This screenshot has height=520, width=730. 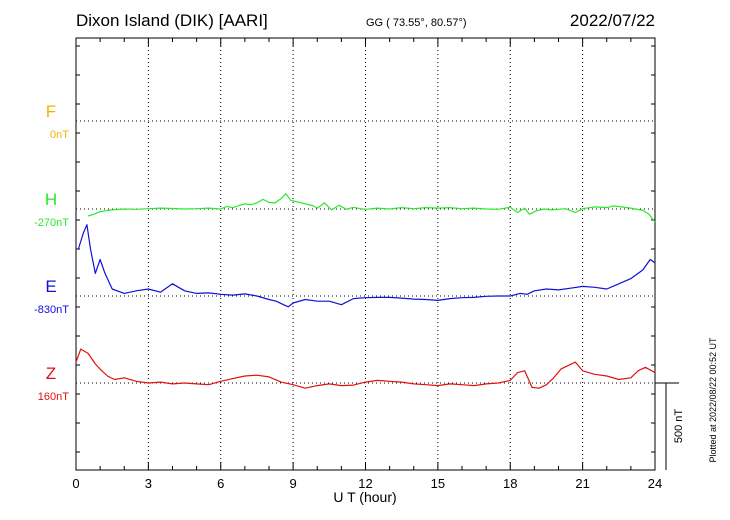 What do you see at coordinates (366, 266) in the screenshot?
I see `series-line-e` at bounding box center [366, 266].